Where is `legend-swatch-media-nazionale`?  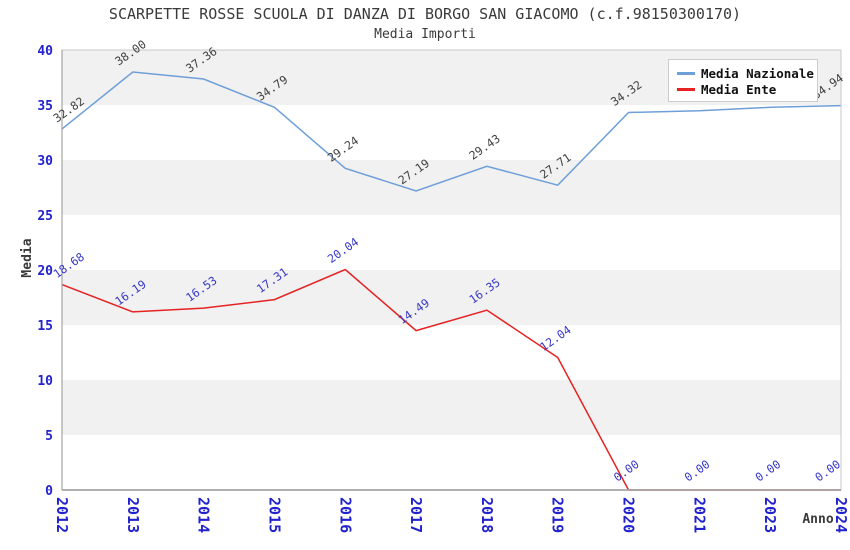
legend-swatch-media-nazionale is located at coordinates (686, 73).